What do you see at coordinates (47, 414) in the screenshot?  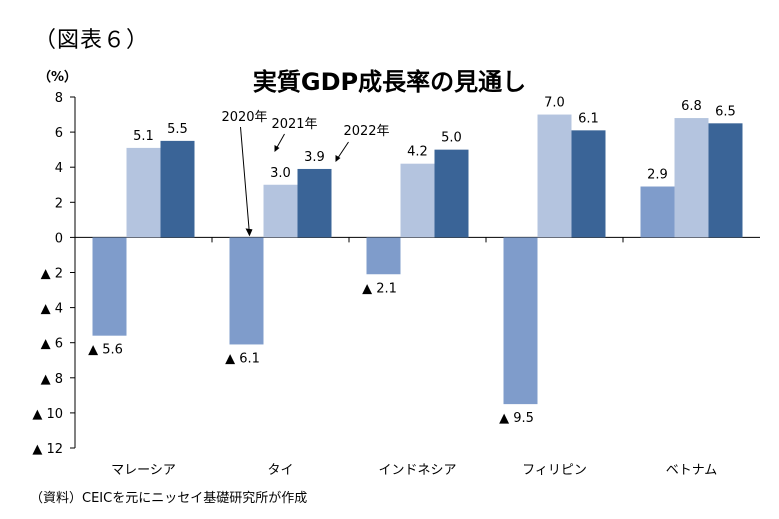 I see `y-tick-label: ▲ 10` at bounding box center [47, 414].